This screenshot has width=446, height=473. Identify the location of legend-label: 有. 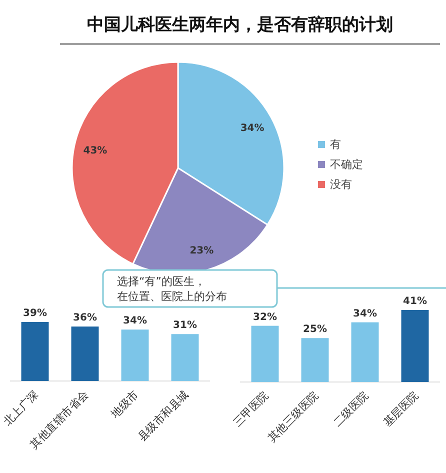
(335, 144).